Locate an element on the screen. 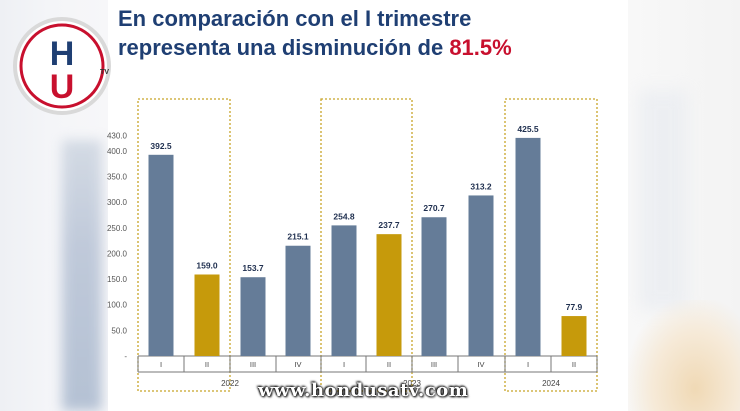 Image resolution: width=740 pixels, height=411 pixels. bar-2024-II is located at coordinates (574, 336).